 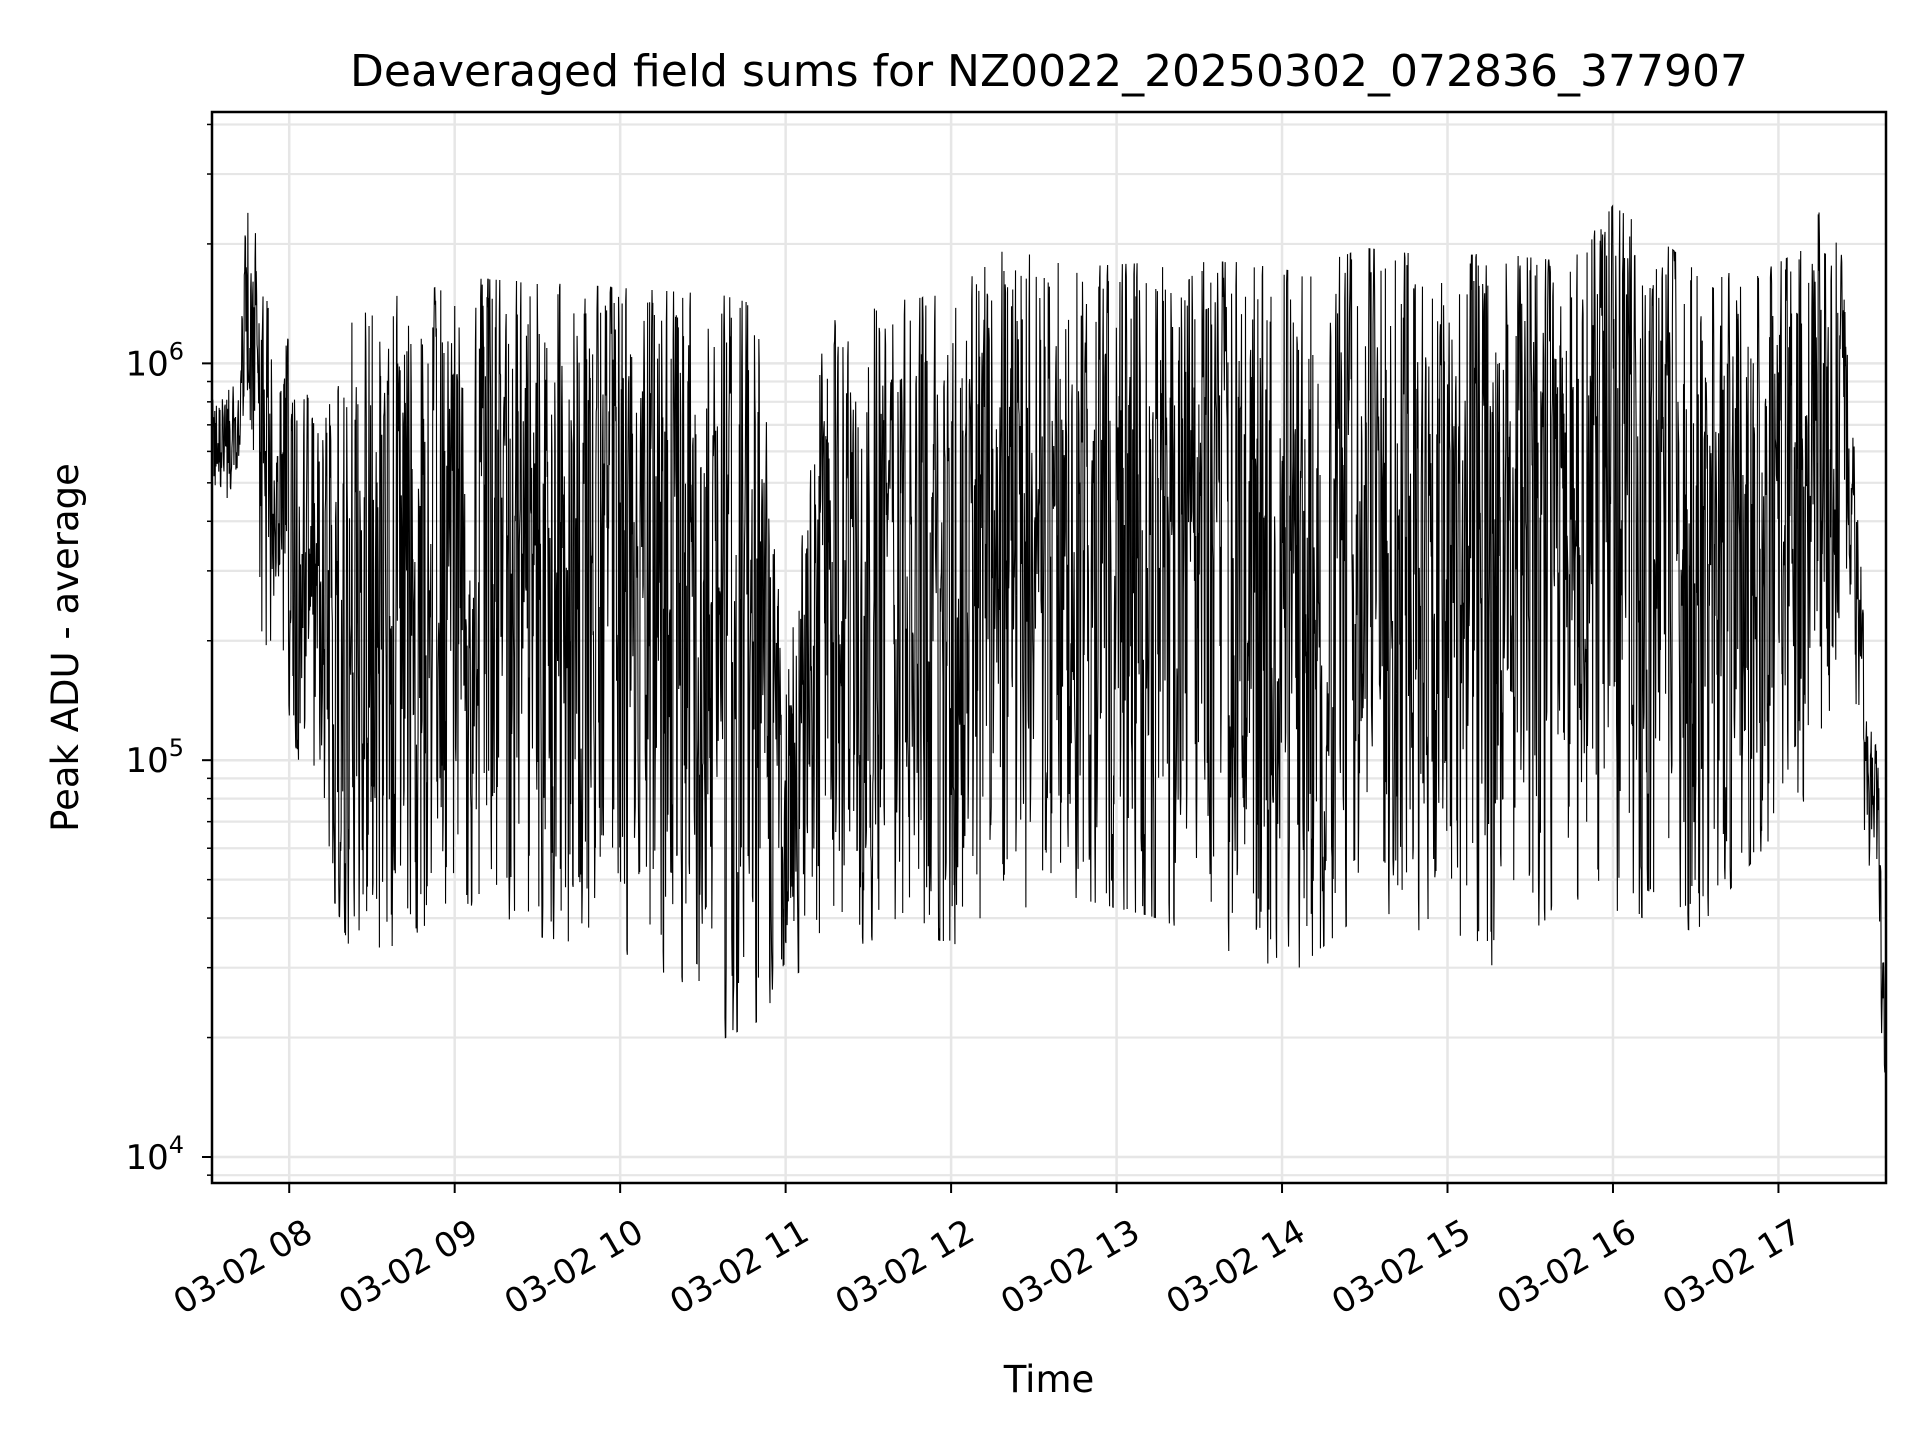 I want to click on x-tick-label: 03-02 12, so click(x=905, y=1267).